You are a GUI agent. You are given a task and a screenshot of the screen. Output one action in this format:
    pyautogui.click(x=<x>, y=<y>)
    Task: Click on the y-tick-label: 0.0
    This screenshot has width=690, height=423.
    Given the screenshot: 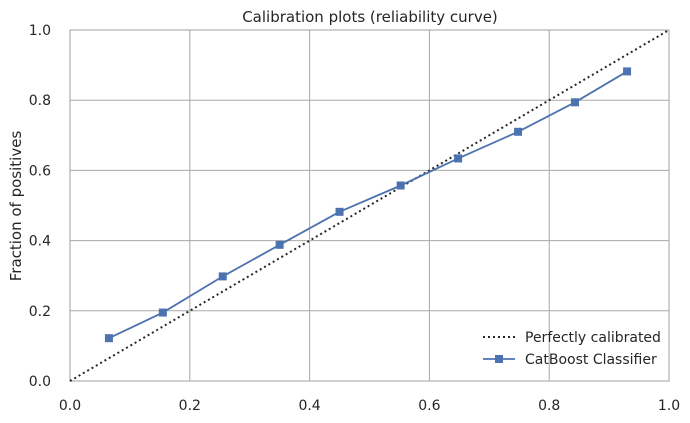 What is the action you would take?
    pyautogui.click(x=40, y=382)
    